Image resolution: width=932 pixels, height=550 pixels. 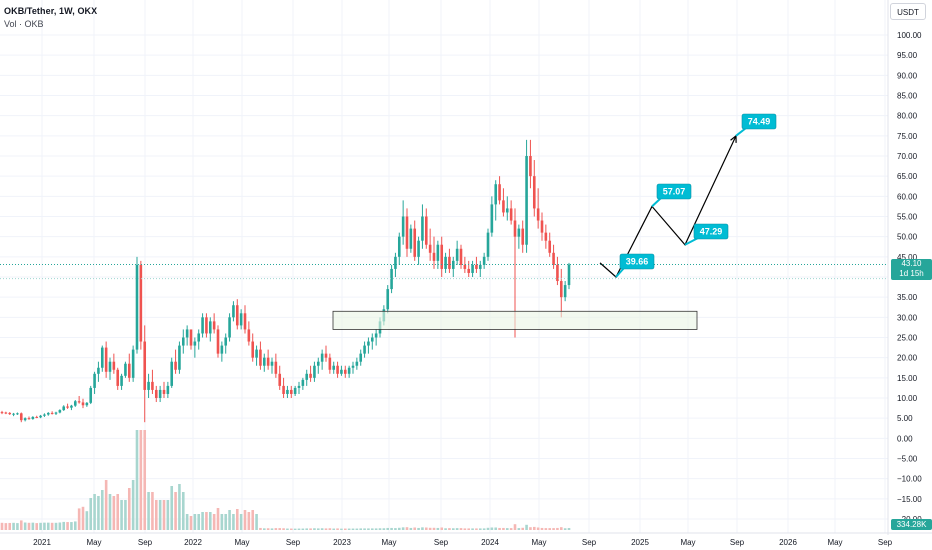 What do you see at coordinates (907, 75) in the screenshot?
I see `price-tick-label: 90.00` at bounding box center [907, 75].